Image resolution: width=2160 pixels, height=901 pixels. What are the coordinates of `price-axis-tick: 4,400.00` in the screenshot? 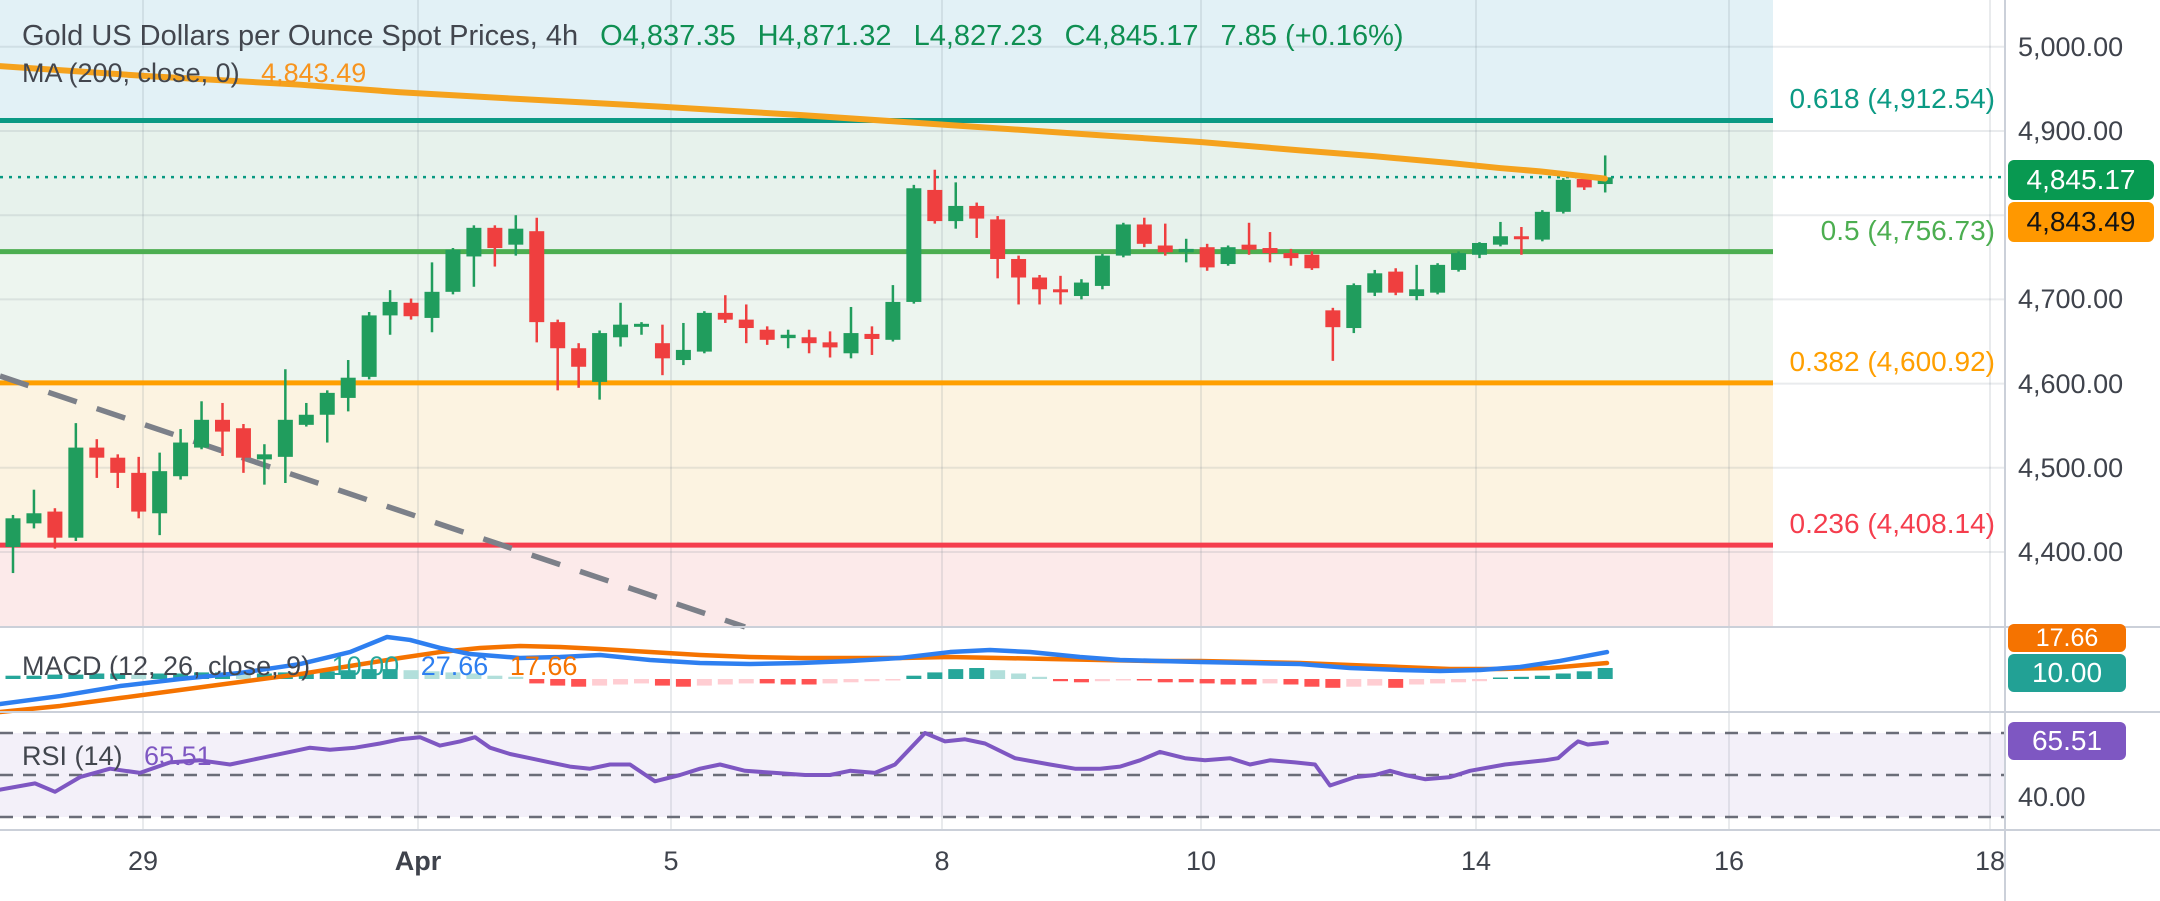 It's located at (2071, 552).